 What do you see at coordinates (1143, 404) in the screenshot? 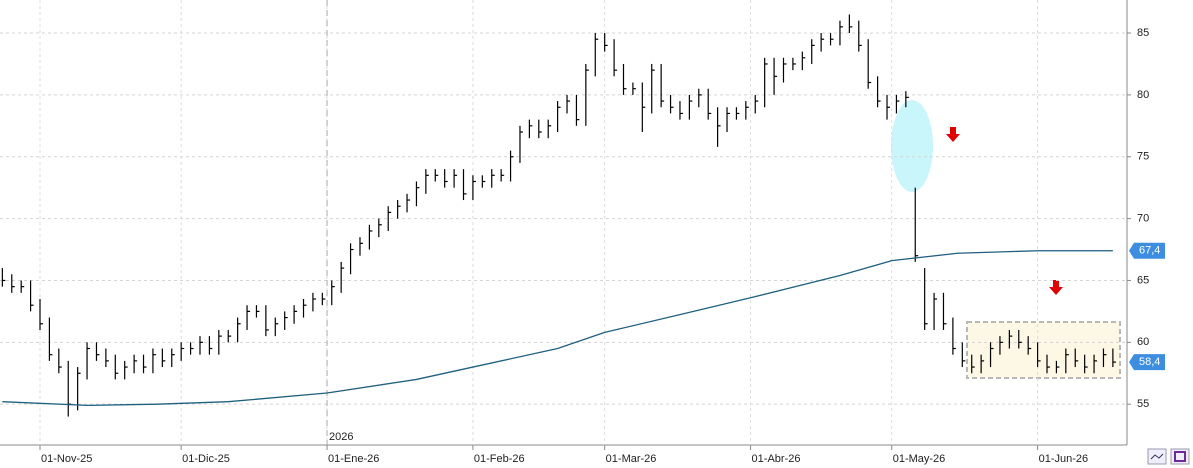
I see `y-tick-label: 55` at bounding box center [1143, 404].